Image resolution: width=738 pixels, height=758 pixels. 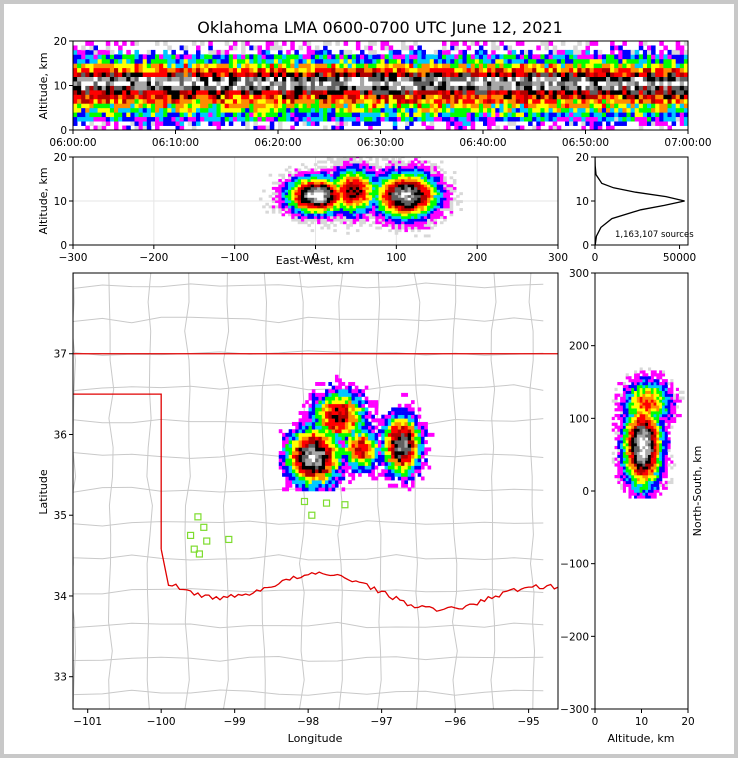 I want to click on east-west-xlabel: East-West, km, so click(x=315, y=260).